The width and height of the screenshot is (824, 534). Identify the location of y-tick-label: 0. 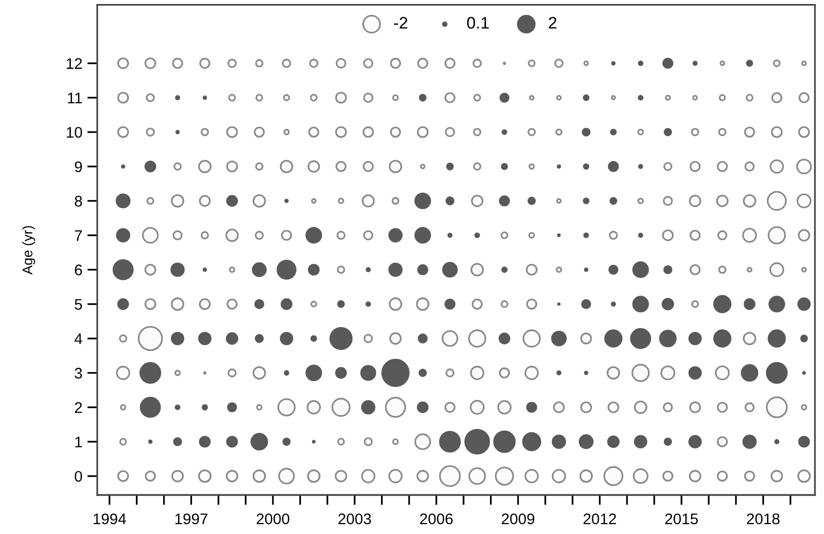
(78, 476).